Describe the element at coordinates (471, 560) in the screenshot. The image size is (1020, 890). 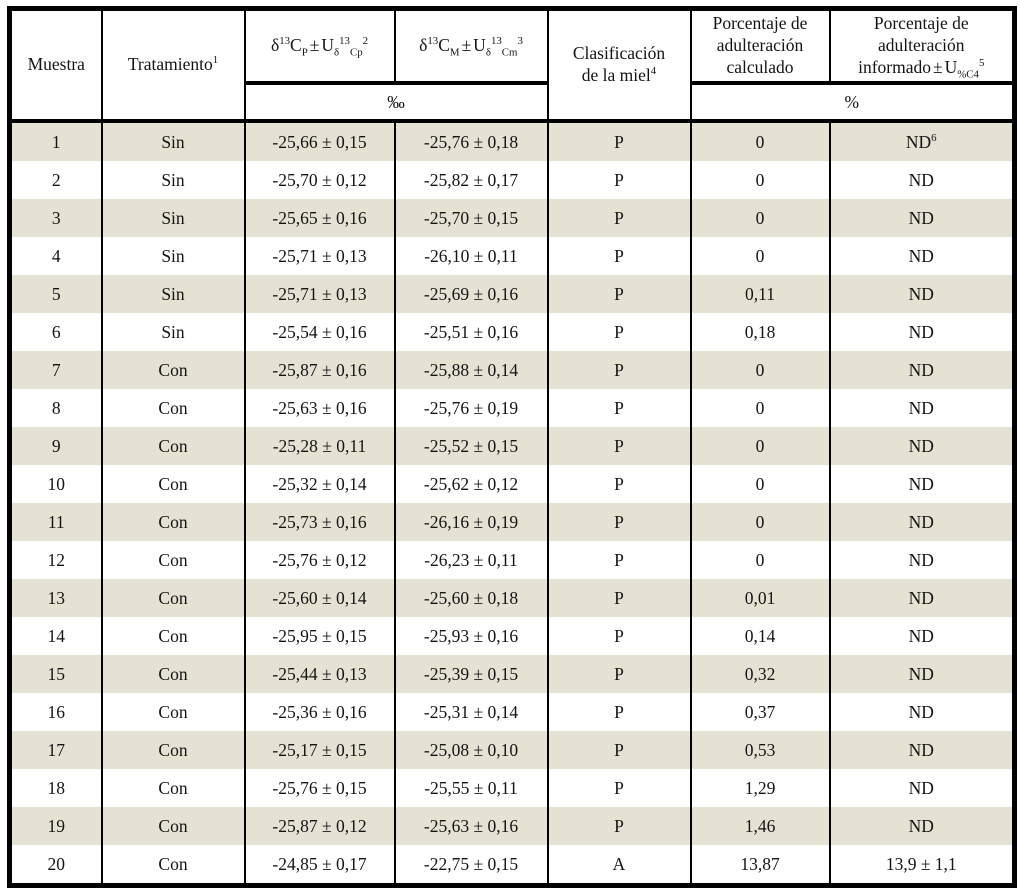
I see `cell-delta13c-m: -26,23 ± 0,11` at that location.